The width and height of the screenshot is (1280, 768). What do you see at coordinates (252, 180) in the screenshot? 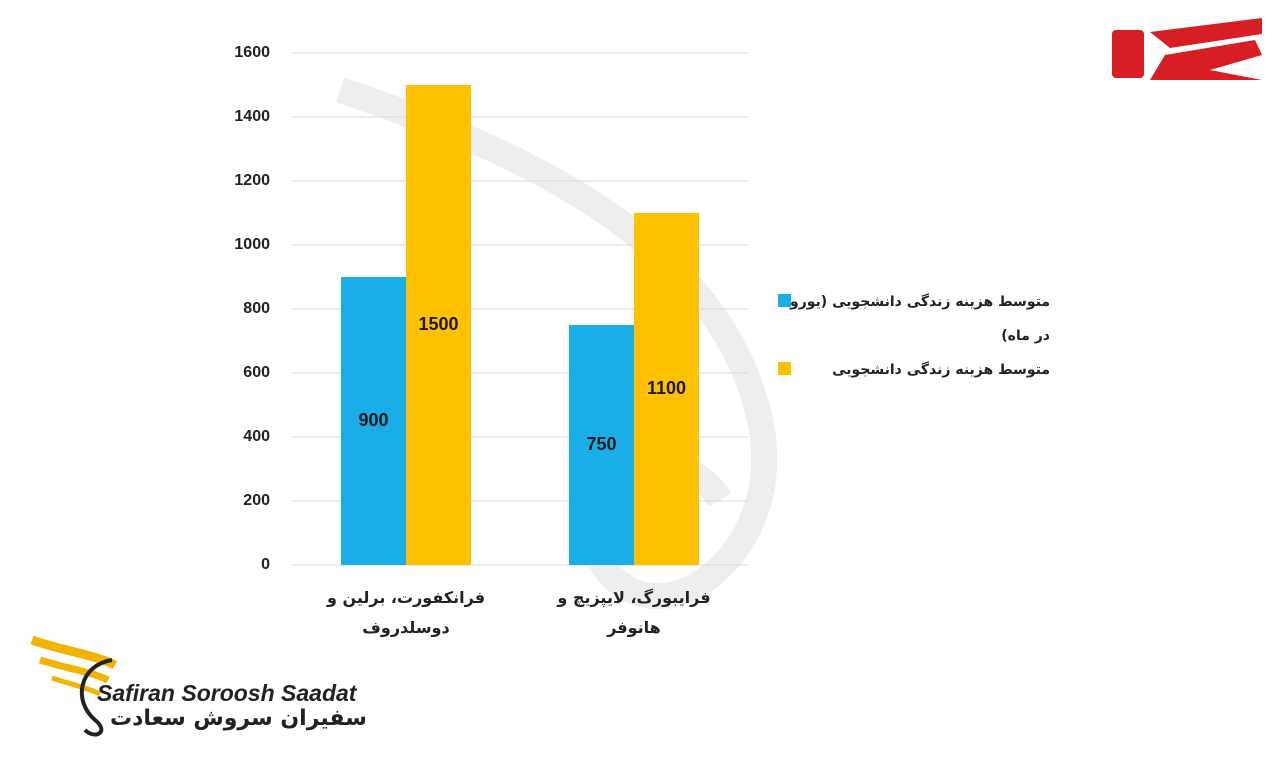
I see `y-tick-label: 1200` at bounding box center [252, 180].